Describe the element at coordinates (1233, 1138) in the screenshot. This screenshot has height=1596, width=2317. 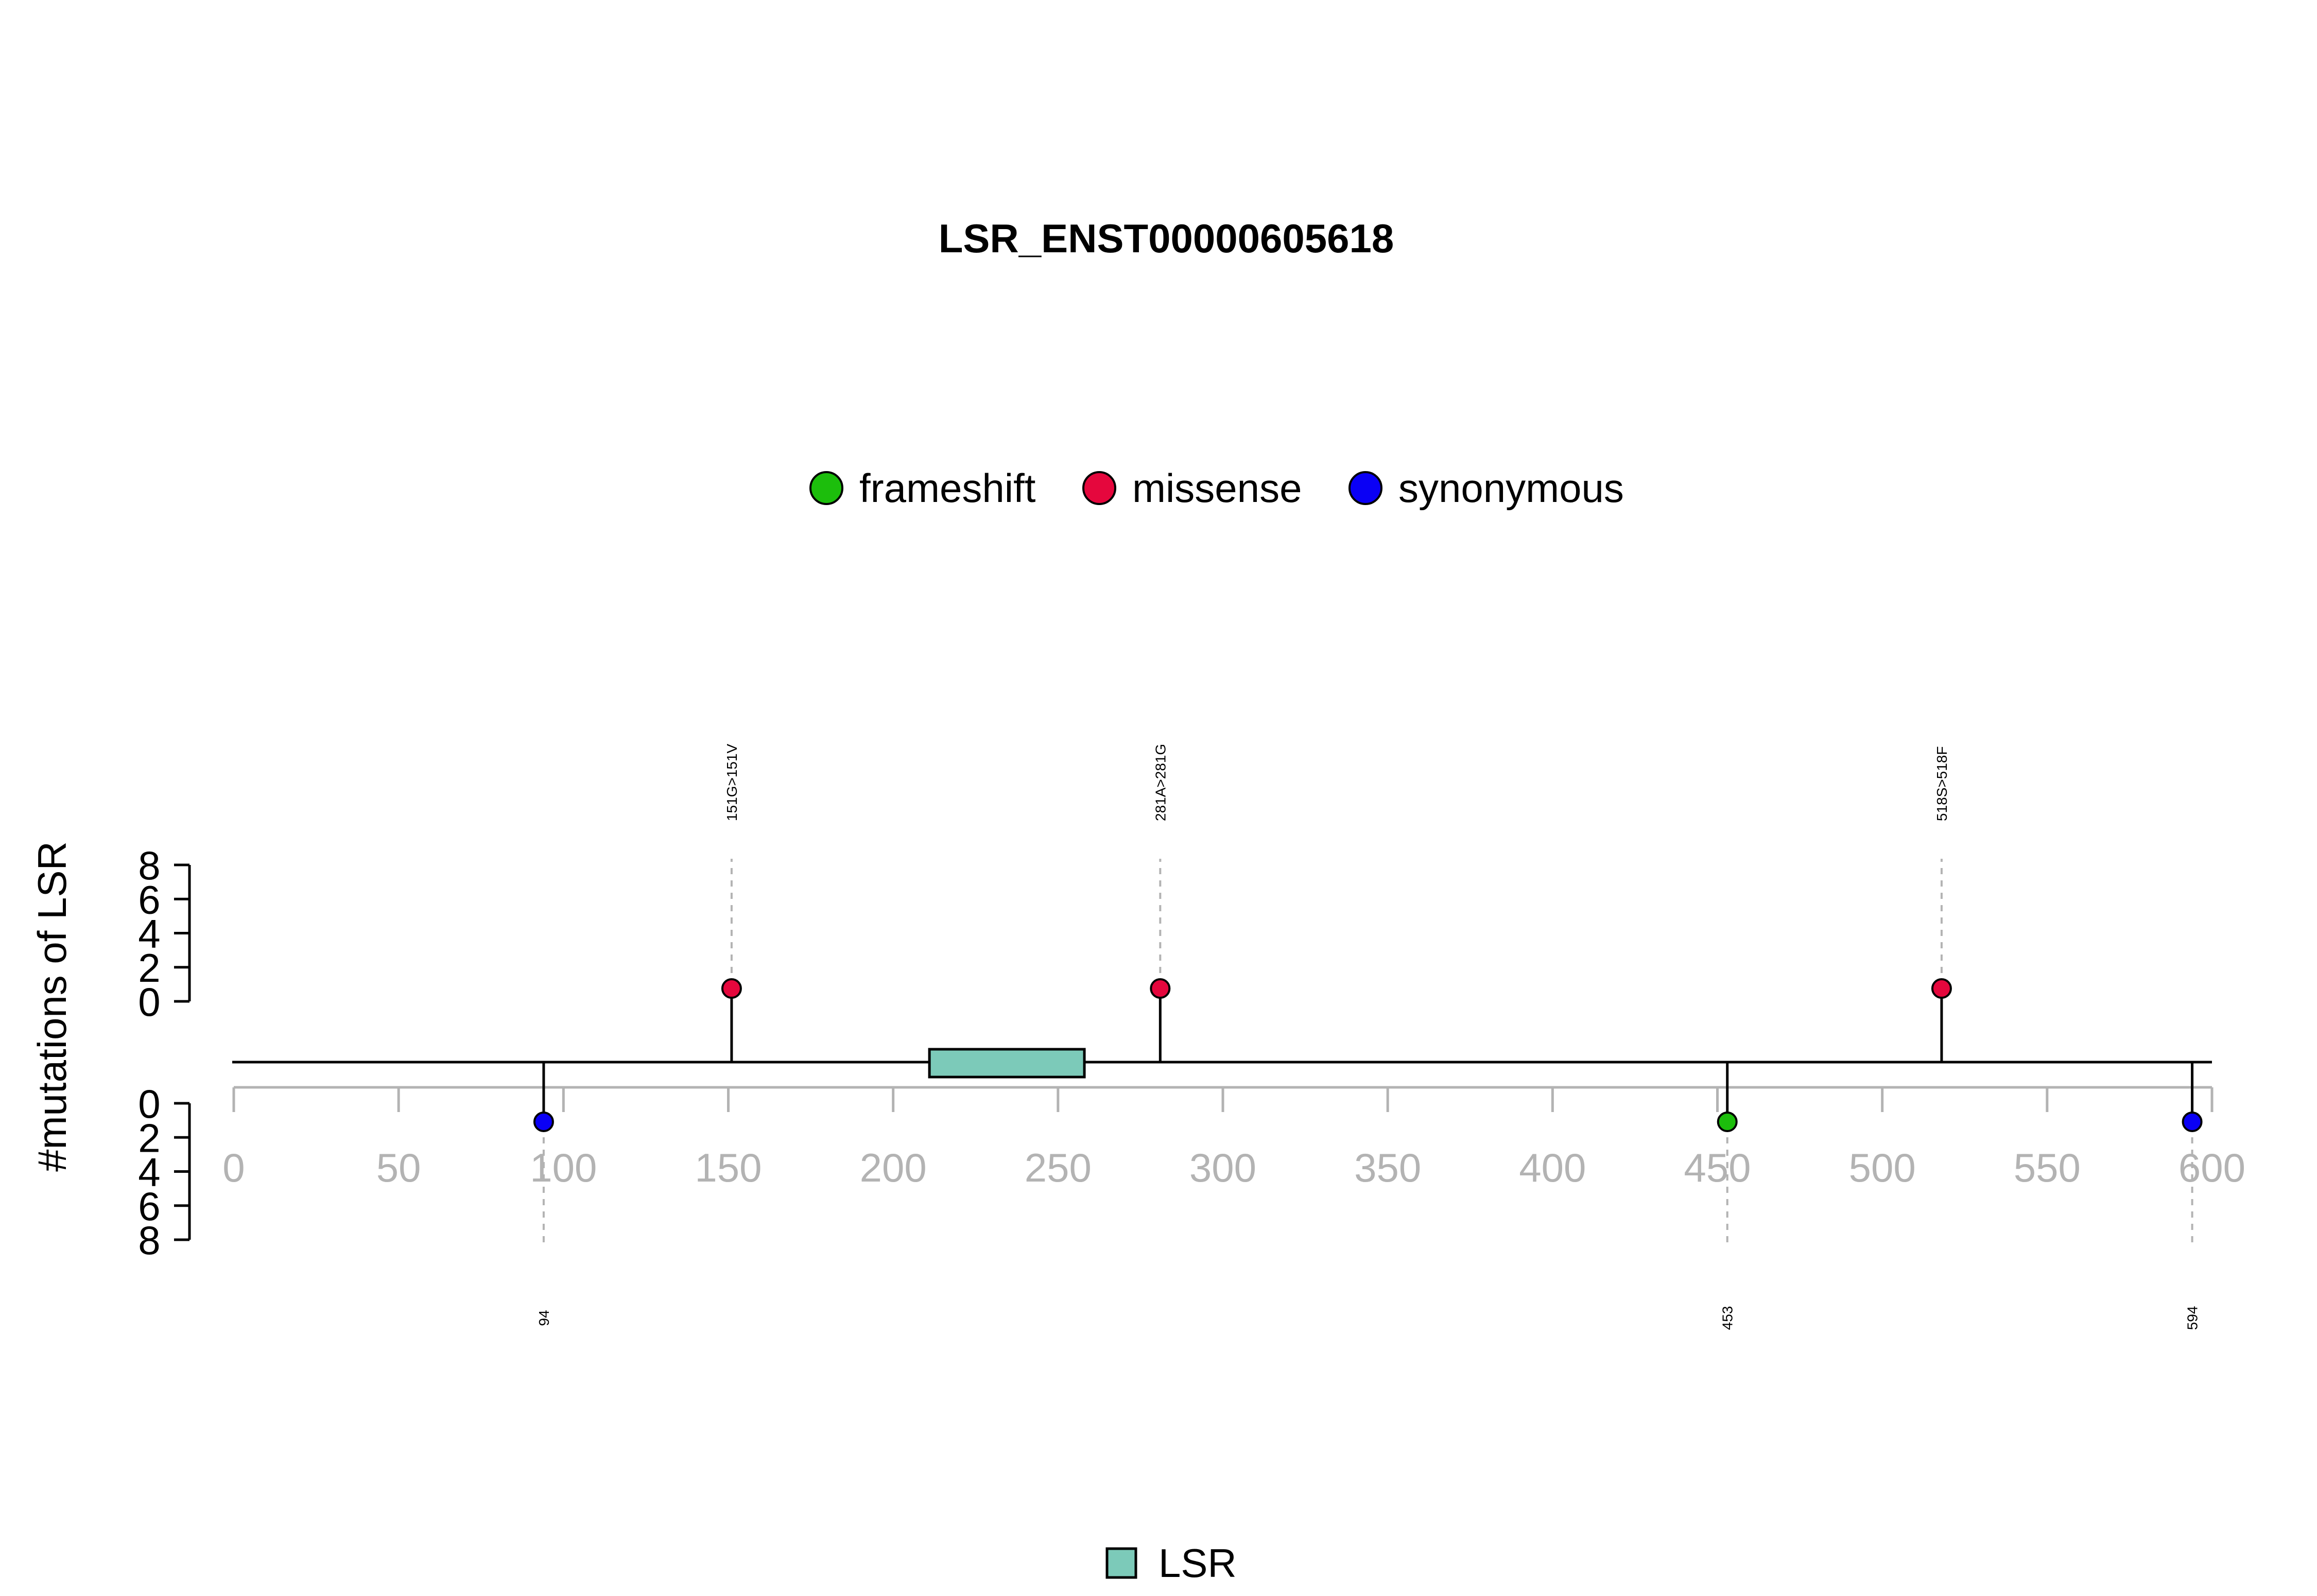
I see `x-axis: 0 50 100 150 200 250 300 350 400 450 500 550 600` at that location.